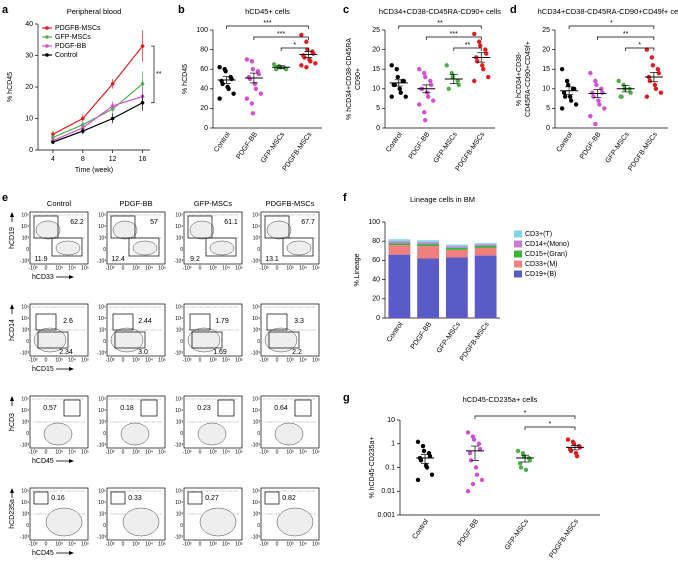 The image size is (678, 566). Describe the element at coordinates (449, 338) in the screenshot. I see `x-tick-label: GFP-MSCs` at that location.